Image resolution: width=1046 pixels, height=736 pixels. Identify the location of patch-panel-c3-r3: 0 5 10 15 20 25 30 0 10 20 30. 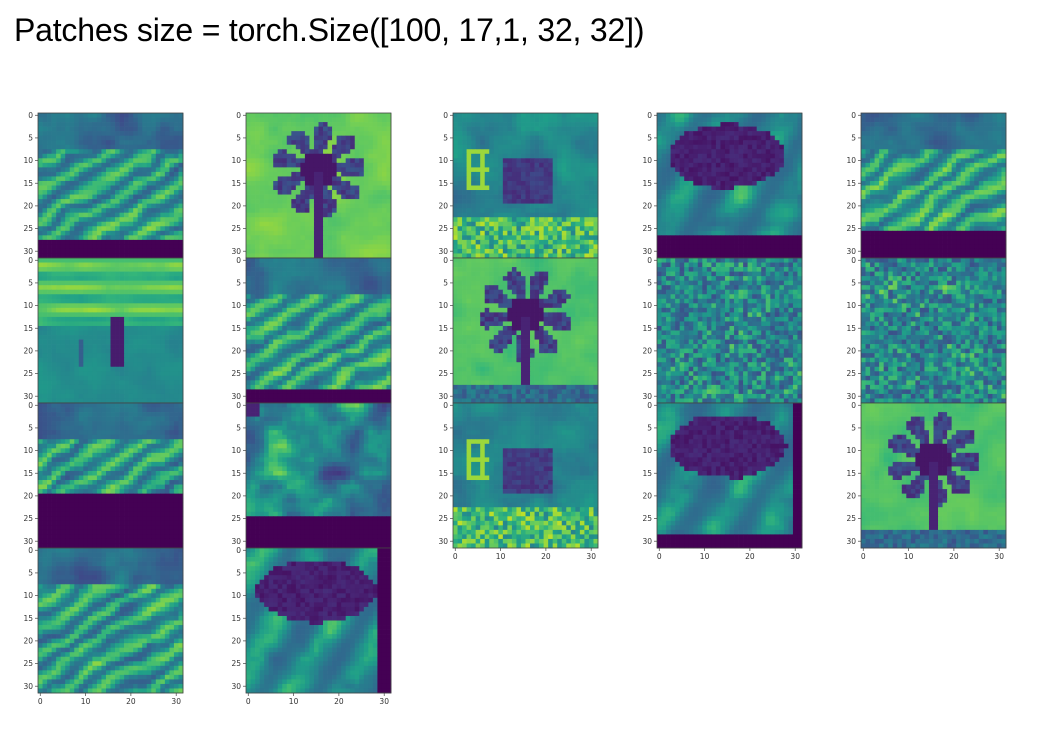
(518, 481).